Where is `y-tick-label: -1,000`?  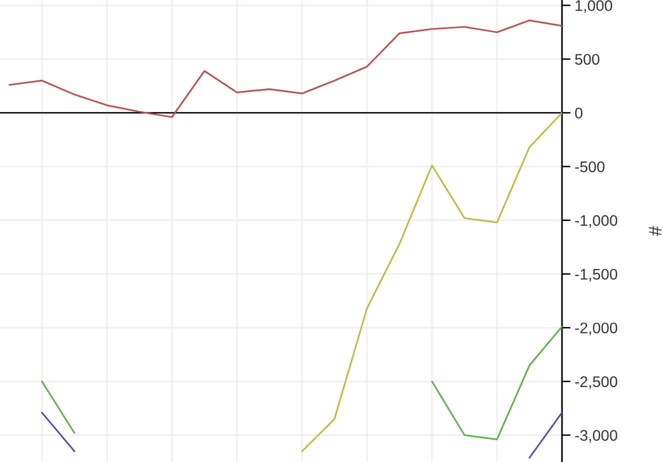
y-tick-label: -1,000 is located at coordinates (596, 221).